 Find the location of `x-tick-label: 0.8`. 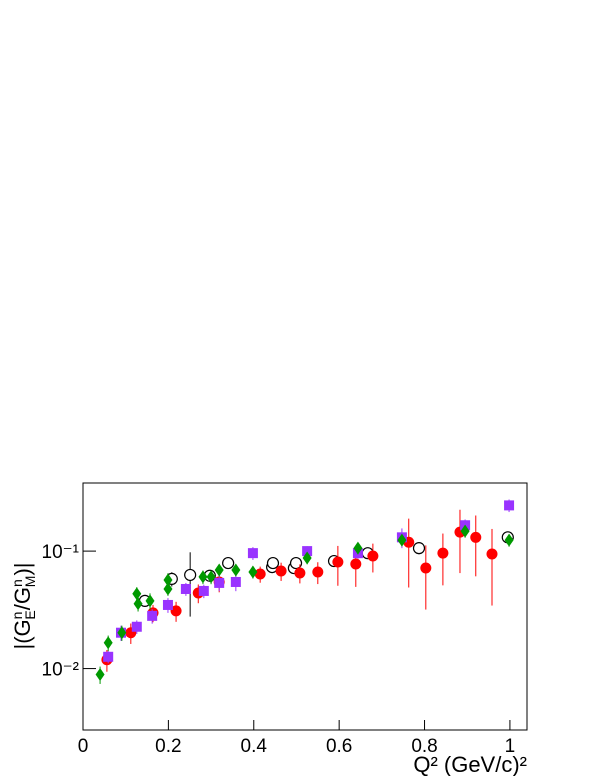

x-tick-label: 0.8 is located at coordinates (424, 746).